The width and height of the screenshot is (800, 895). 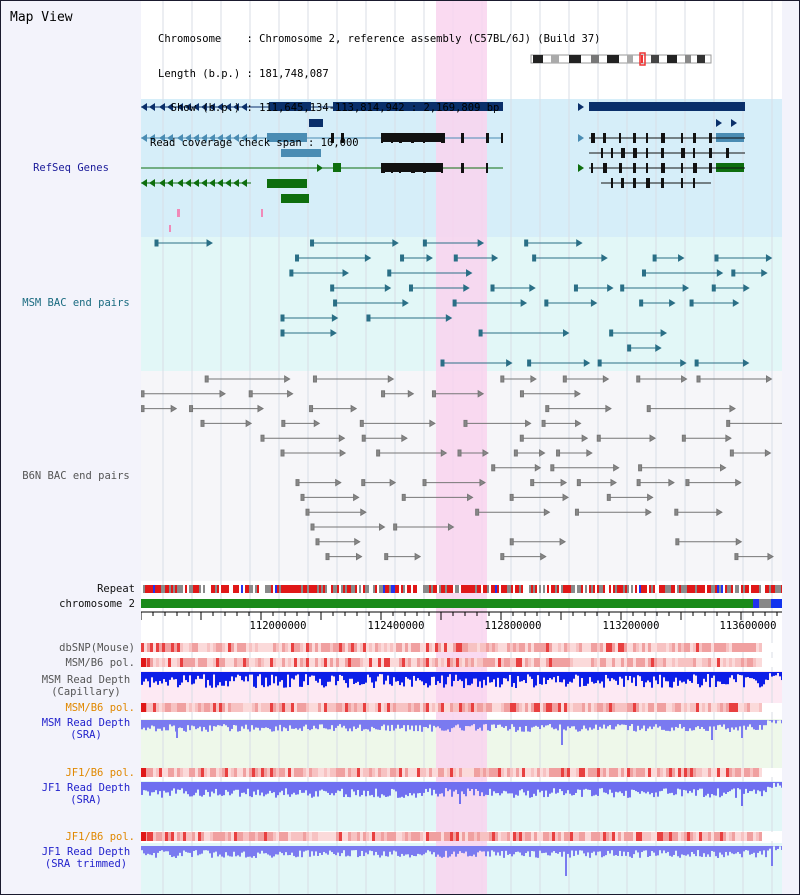 What do you see at coordinates (748, 626) in the screenshot?
I see `axis-tick-113600000: 113600000` at bounding box center [748, 626].